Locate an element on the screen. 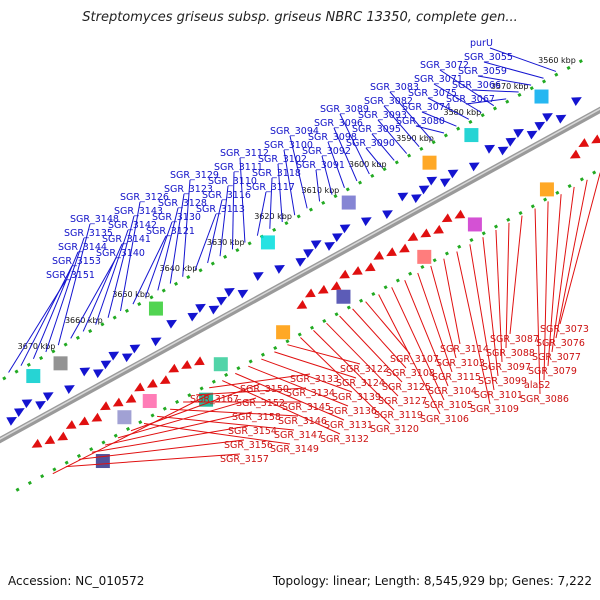  minus-gene-label: SGR_3158 is located at coordinates (256, 417).